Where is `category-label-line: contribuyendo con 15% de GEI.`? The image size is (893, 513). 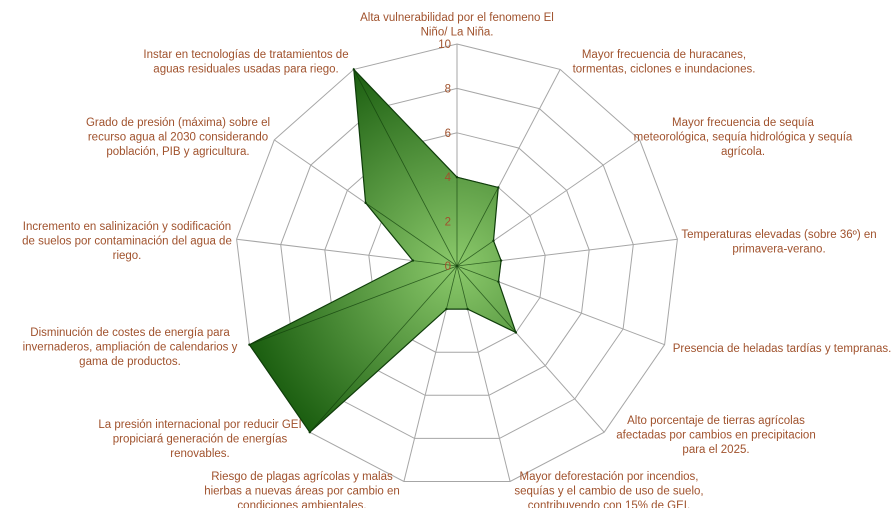 category-label-line: contribuyendo con 15% de GEI. is located at coordinates (609, 504).